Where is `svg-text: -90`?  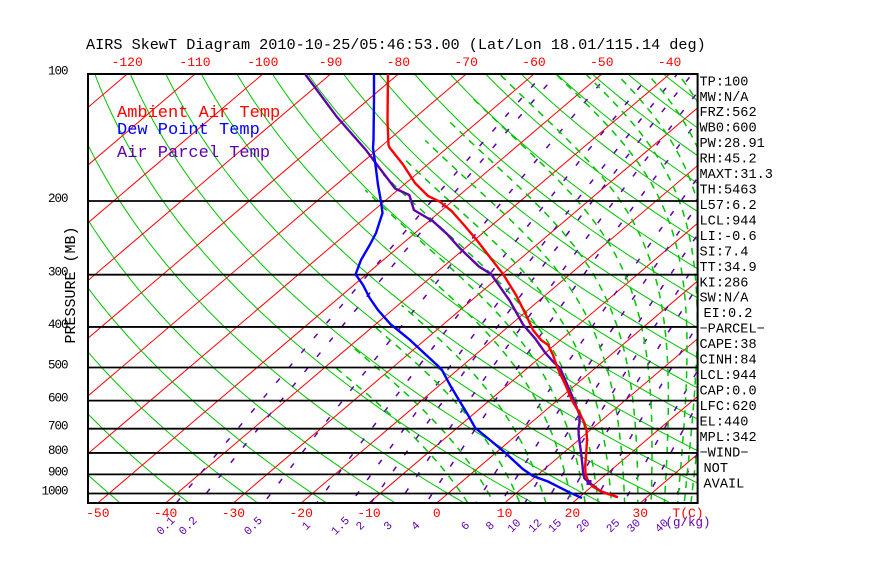 svg-text: -90 is located at coordinates (330, 62).